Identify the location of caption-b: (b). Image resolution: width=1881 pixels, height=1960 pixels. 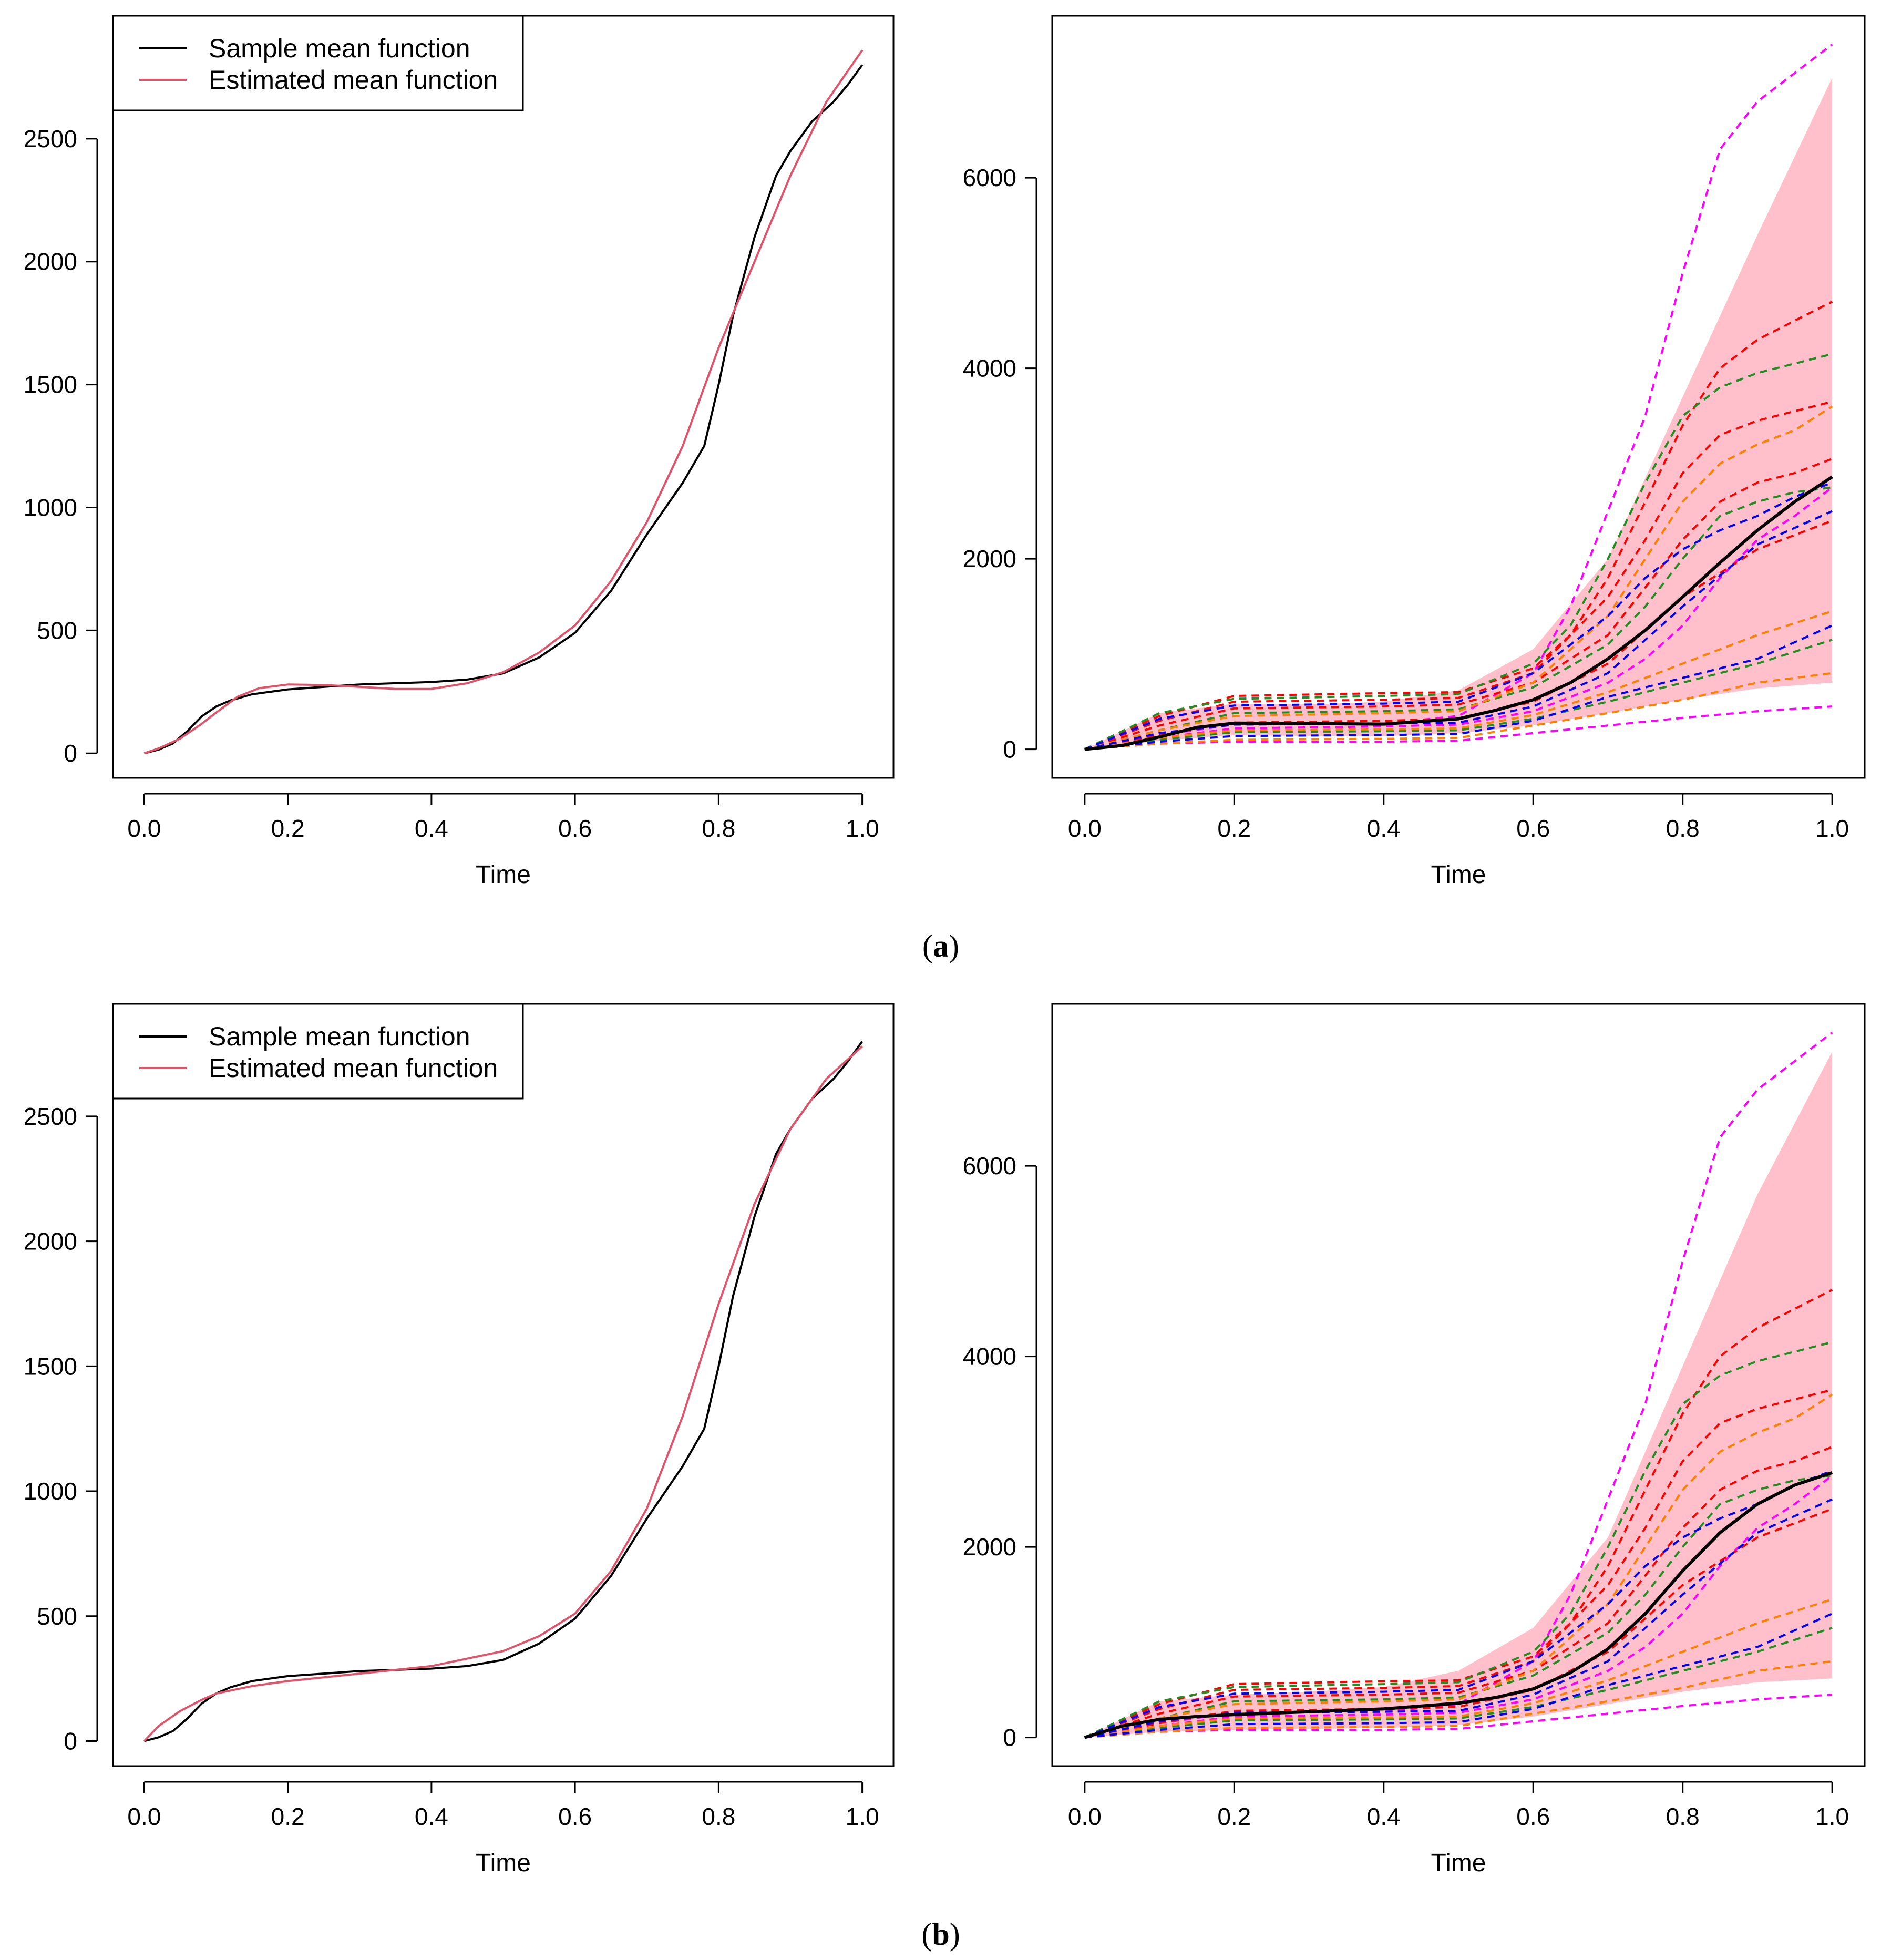
(940, 1934).